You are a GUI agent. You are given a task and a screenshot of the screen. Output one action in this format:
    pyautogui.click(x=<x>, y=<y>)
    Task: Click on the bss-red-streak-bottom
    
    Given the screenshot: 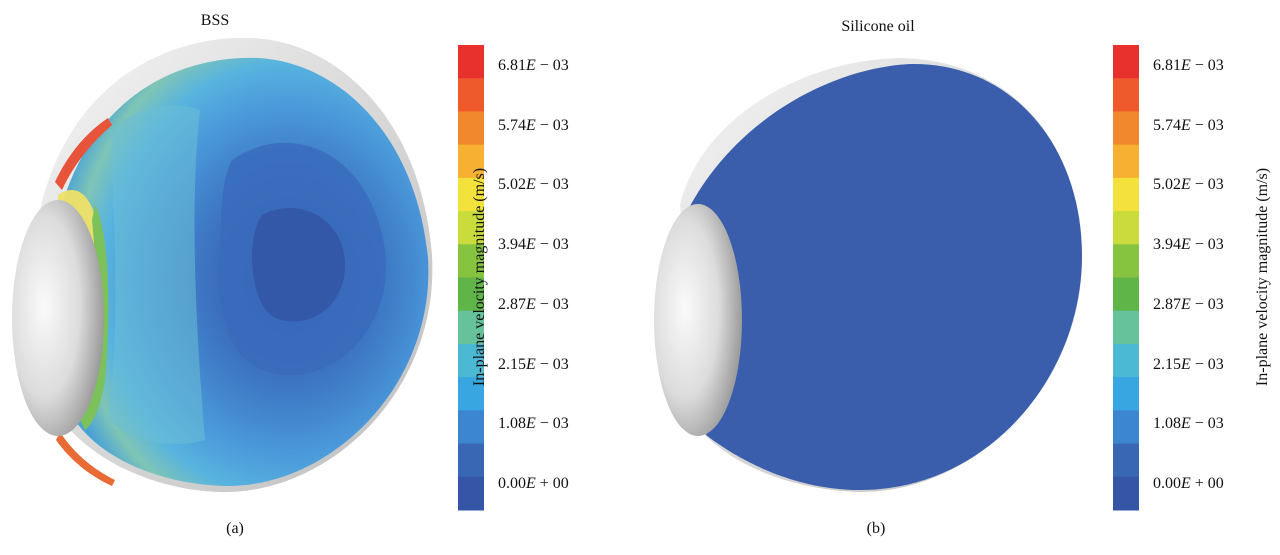 What is the action you would take?
    pyautogui.click(x=85, y=459)
    